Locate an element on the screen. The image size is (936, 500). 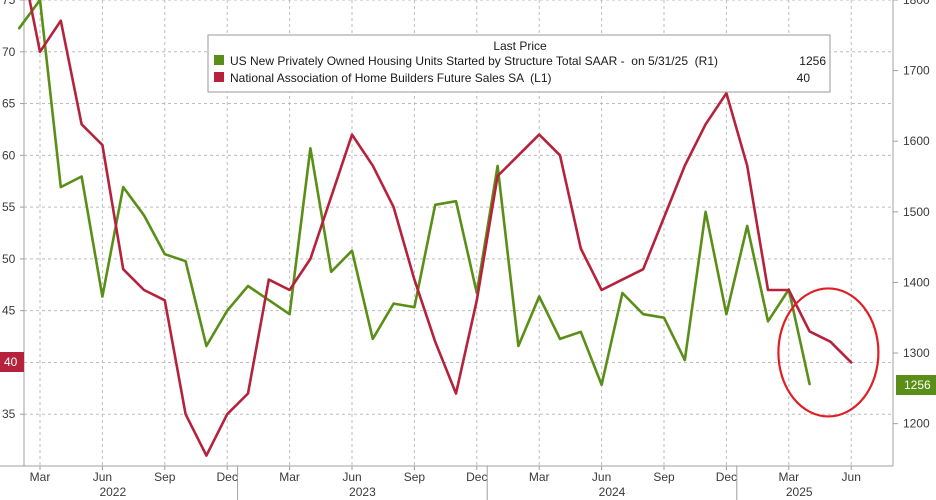
legend-box is located at coordinates (519, 63).